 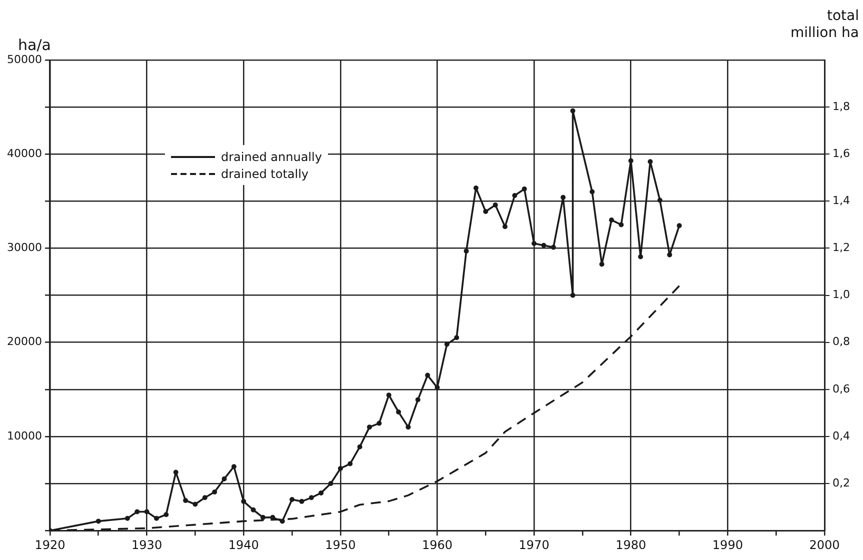 I want to click on y-tick-label: 30000, so click(x=24, y=247).